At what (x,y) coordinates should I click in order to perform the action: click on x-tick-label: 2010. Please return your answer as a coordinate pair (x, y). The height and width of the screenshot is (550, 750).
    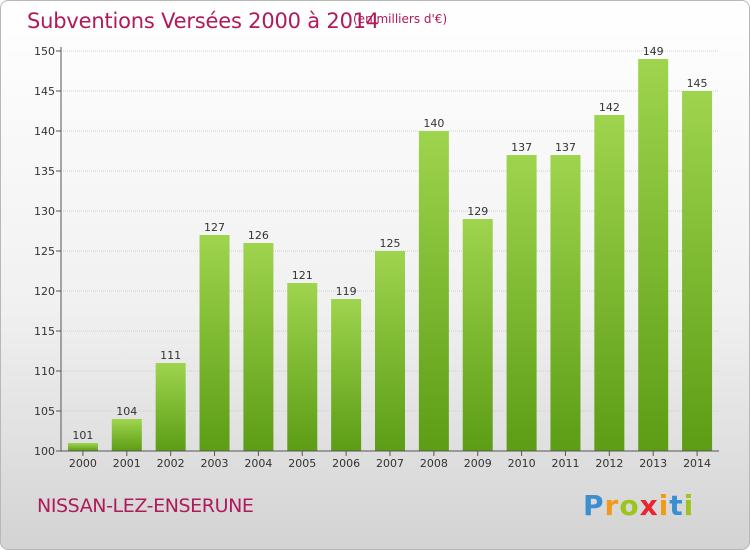
    Looking at the image, I should click on (522, 463).